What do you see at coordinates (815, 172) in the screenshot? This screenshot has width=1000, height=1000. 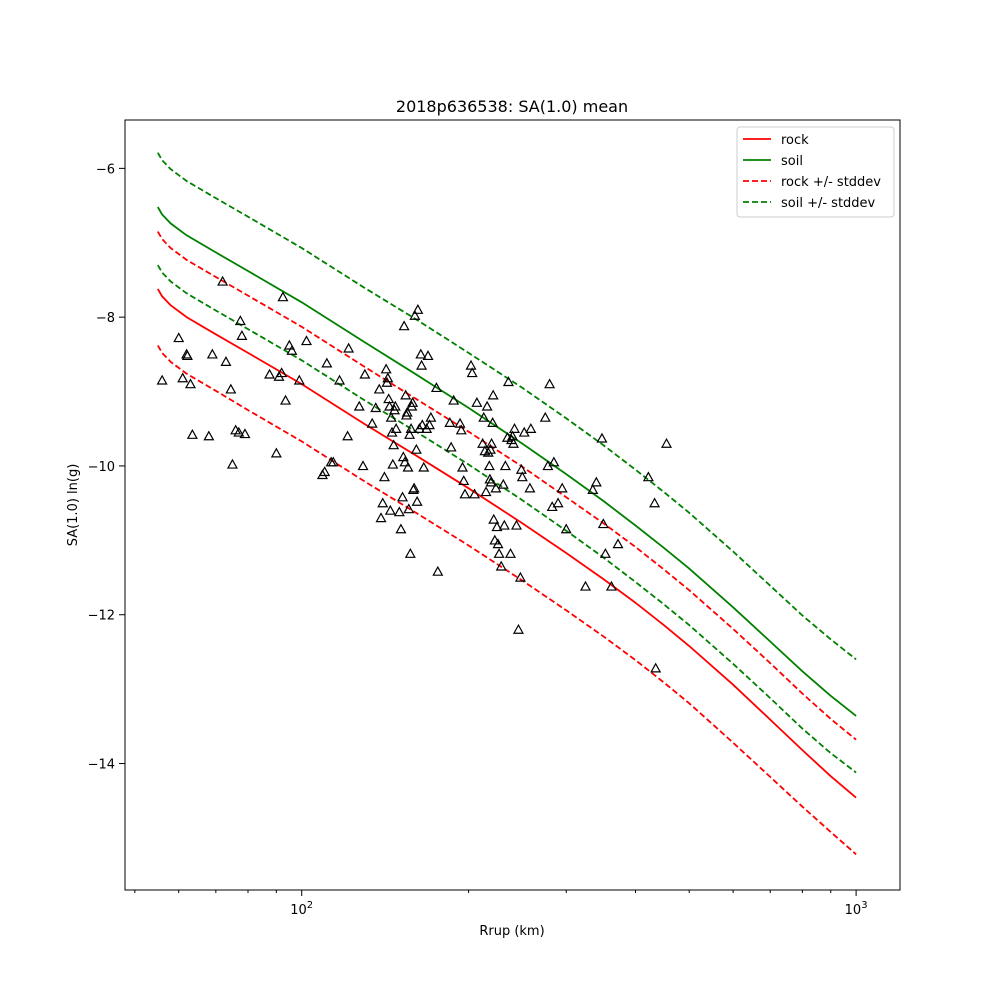 I see `legend: rock soil rock +/- stddev soil +/- stddev` at bounding box center [815, 172].